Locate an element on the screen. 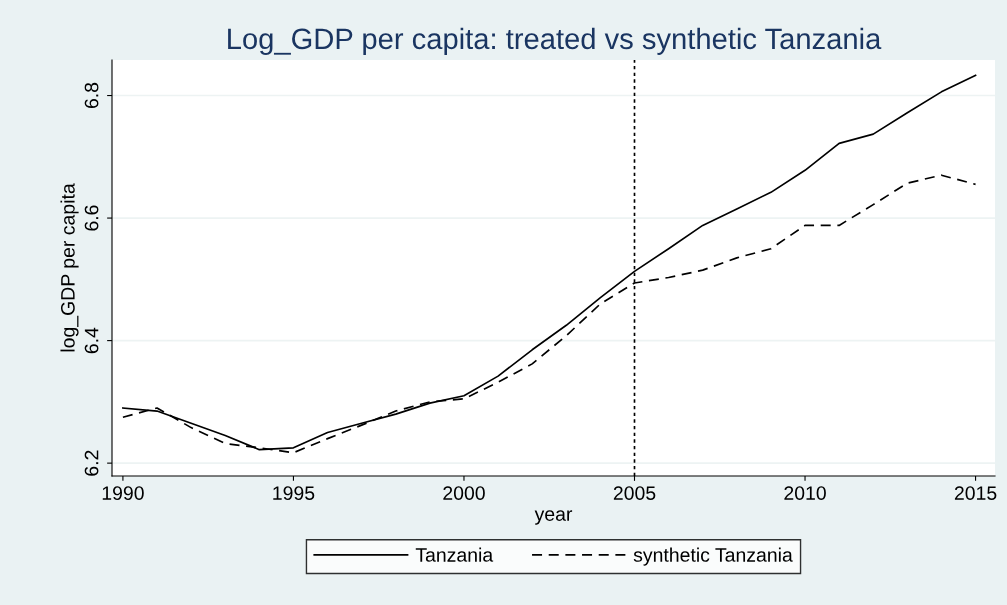  x-tick-label: 2010 is located at coordinates (805, 493).